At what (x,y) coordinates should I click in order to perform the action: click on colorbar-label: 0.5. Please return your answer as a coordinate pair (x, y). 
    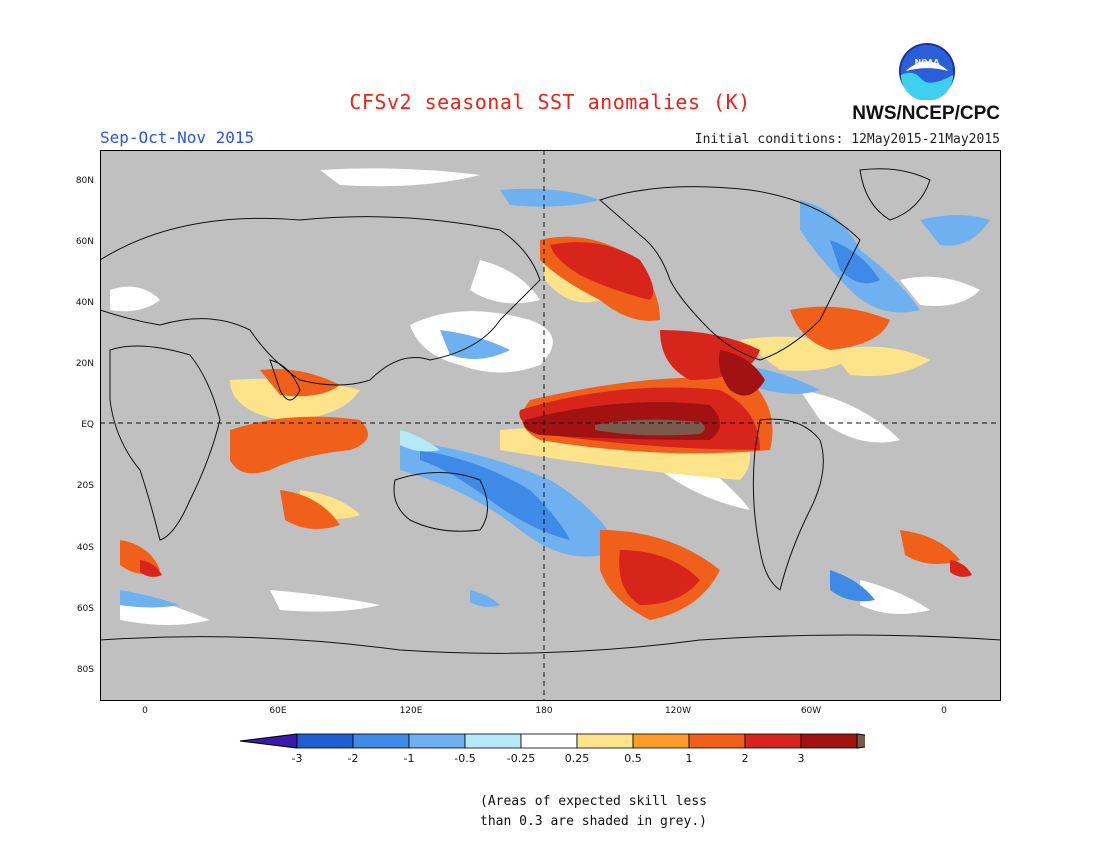
    Looking at the image, I should click on (633, 758).